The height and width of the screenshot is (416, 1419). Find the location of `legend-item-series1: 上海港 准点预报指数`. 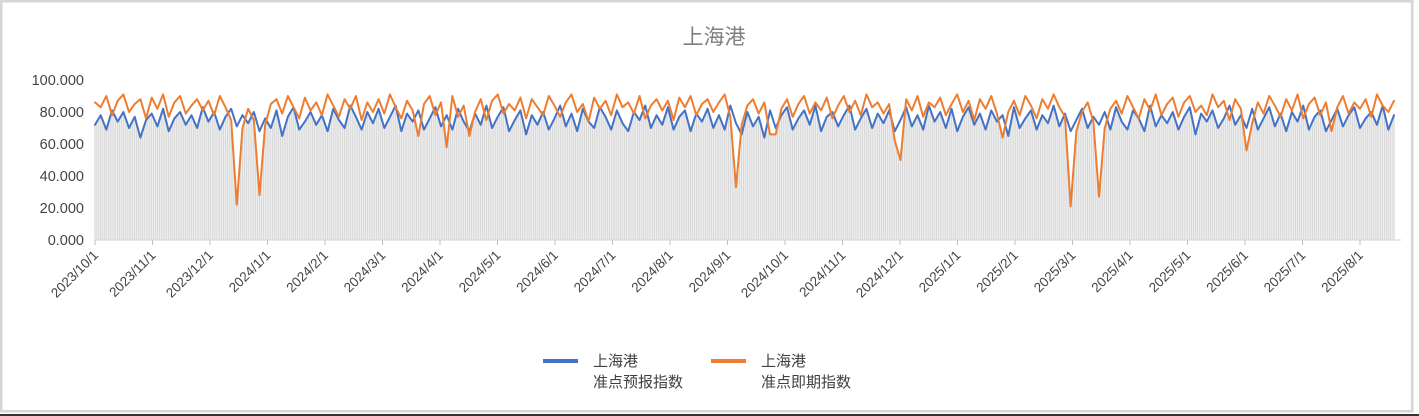

legend-item-series1: 上海港 准点预报指数 is located at coordinates (613, 372).